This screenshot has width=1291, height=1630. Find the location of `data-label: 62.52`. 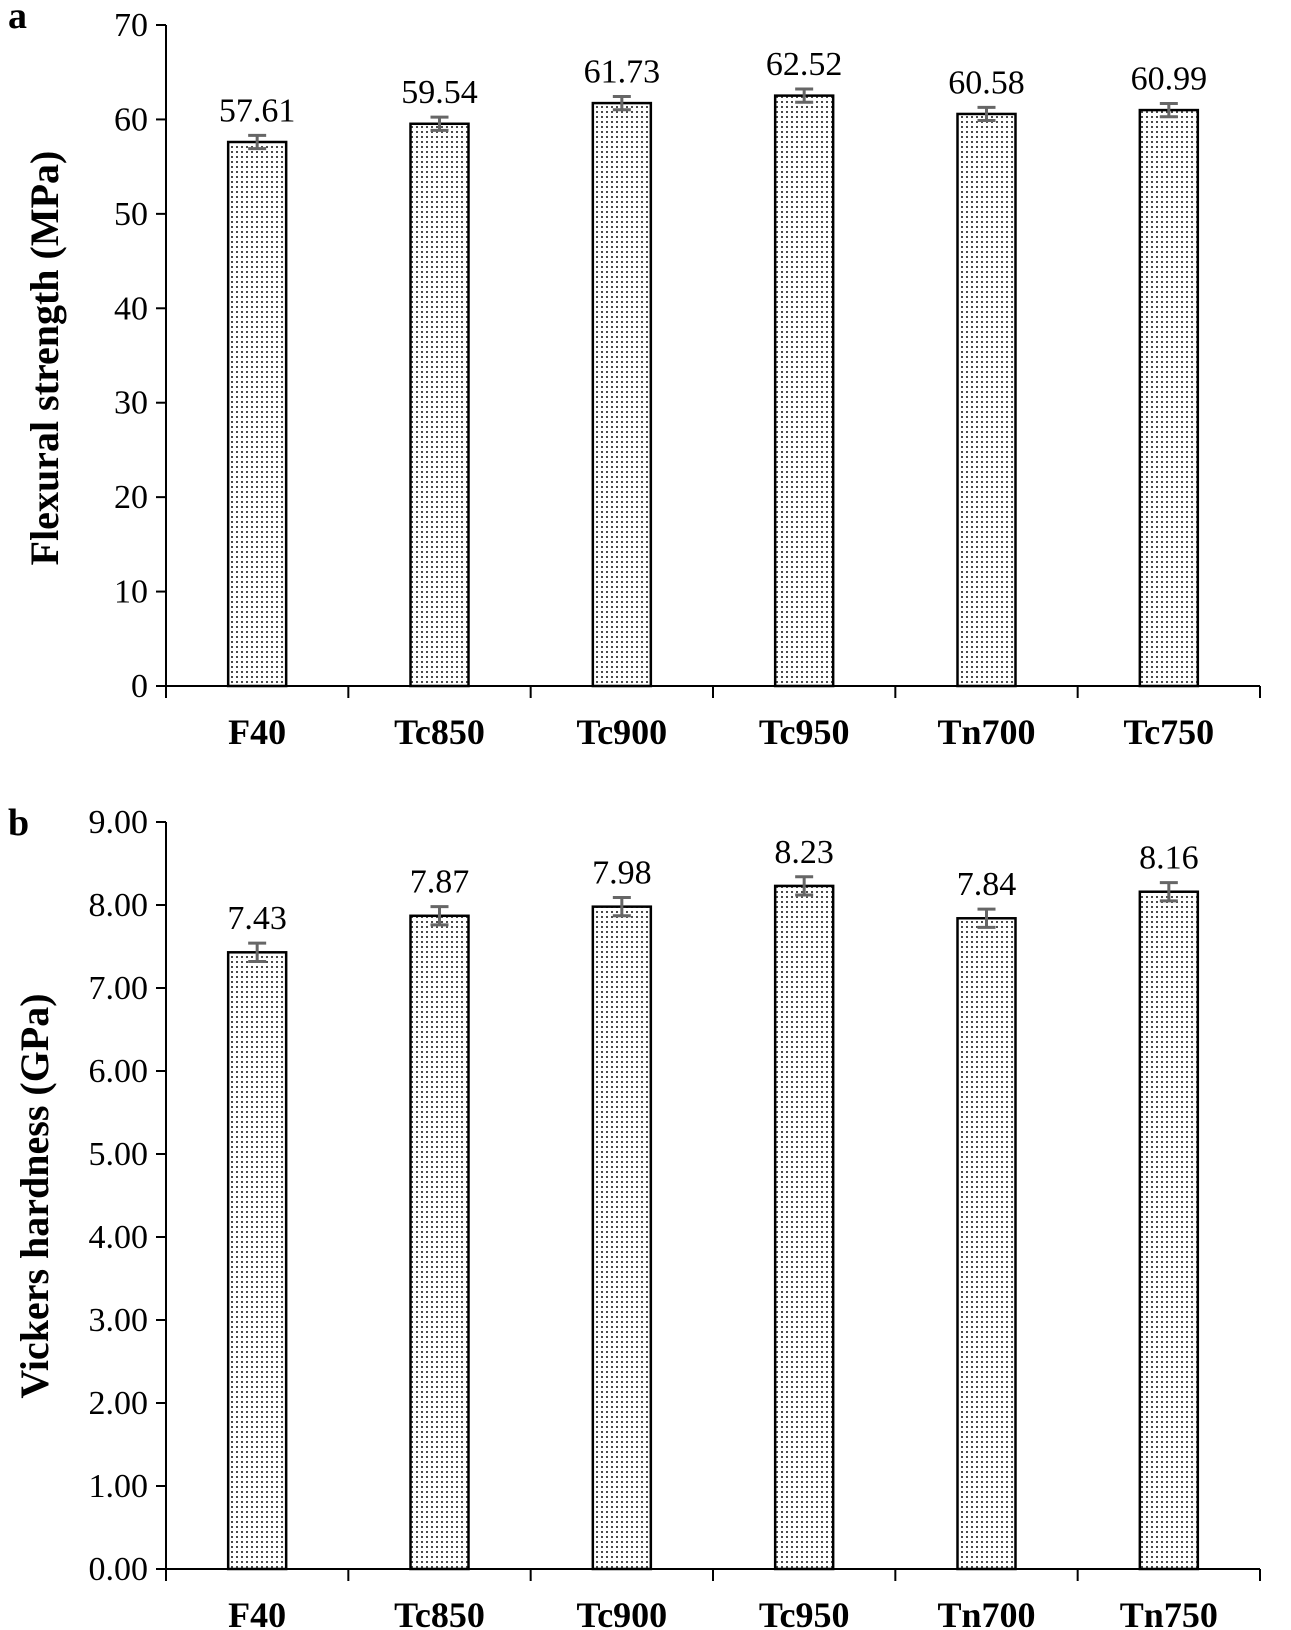

data-label: 62.52 is located at coordinates (804, 64).